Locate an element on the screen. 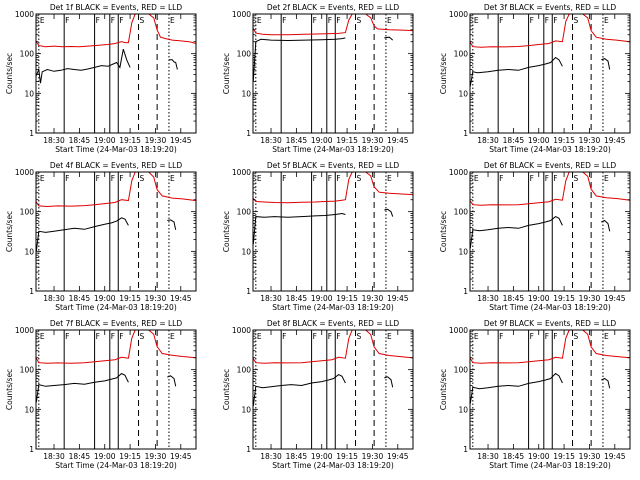 This screenshot has height=480, width=640. chart-title: Det 7f BLACK = Events, RED = LLD is located at coordinates (116, 323).